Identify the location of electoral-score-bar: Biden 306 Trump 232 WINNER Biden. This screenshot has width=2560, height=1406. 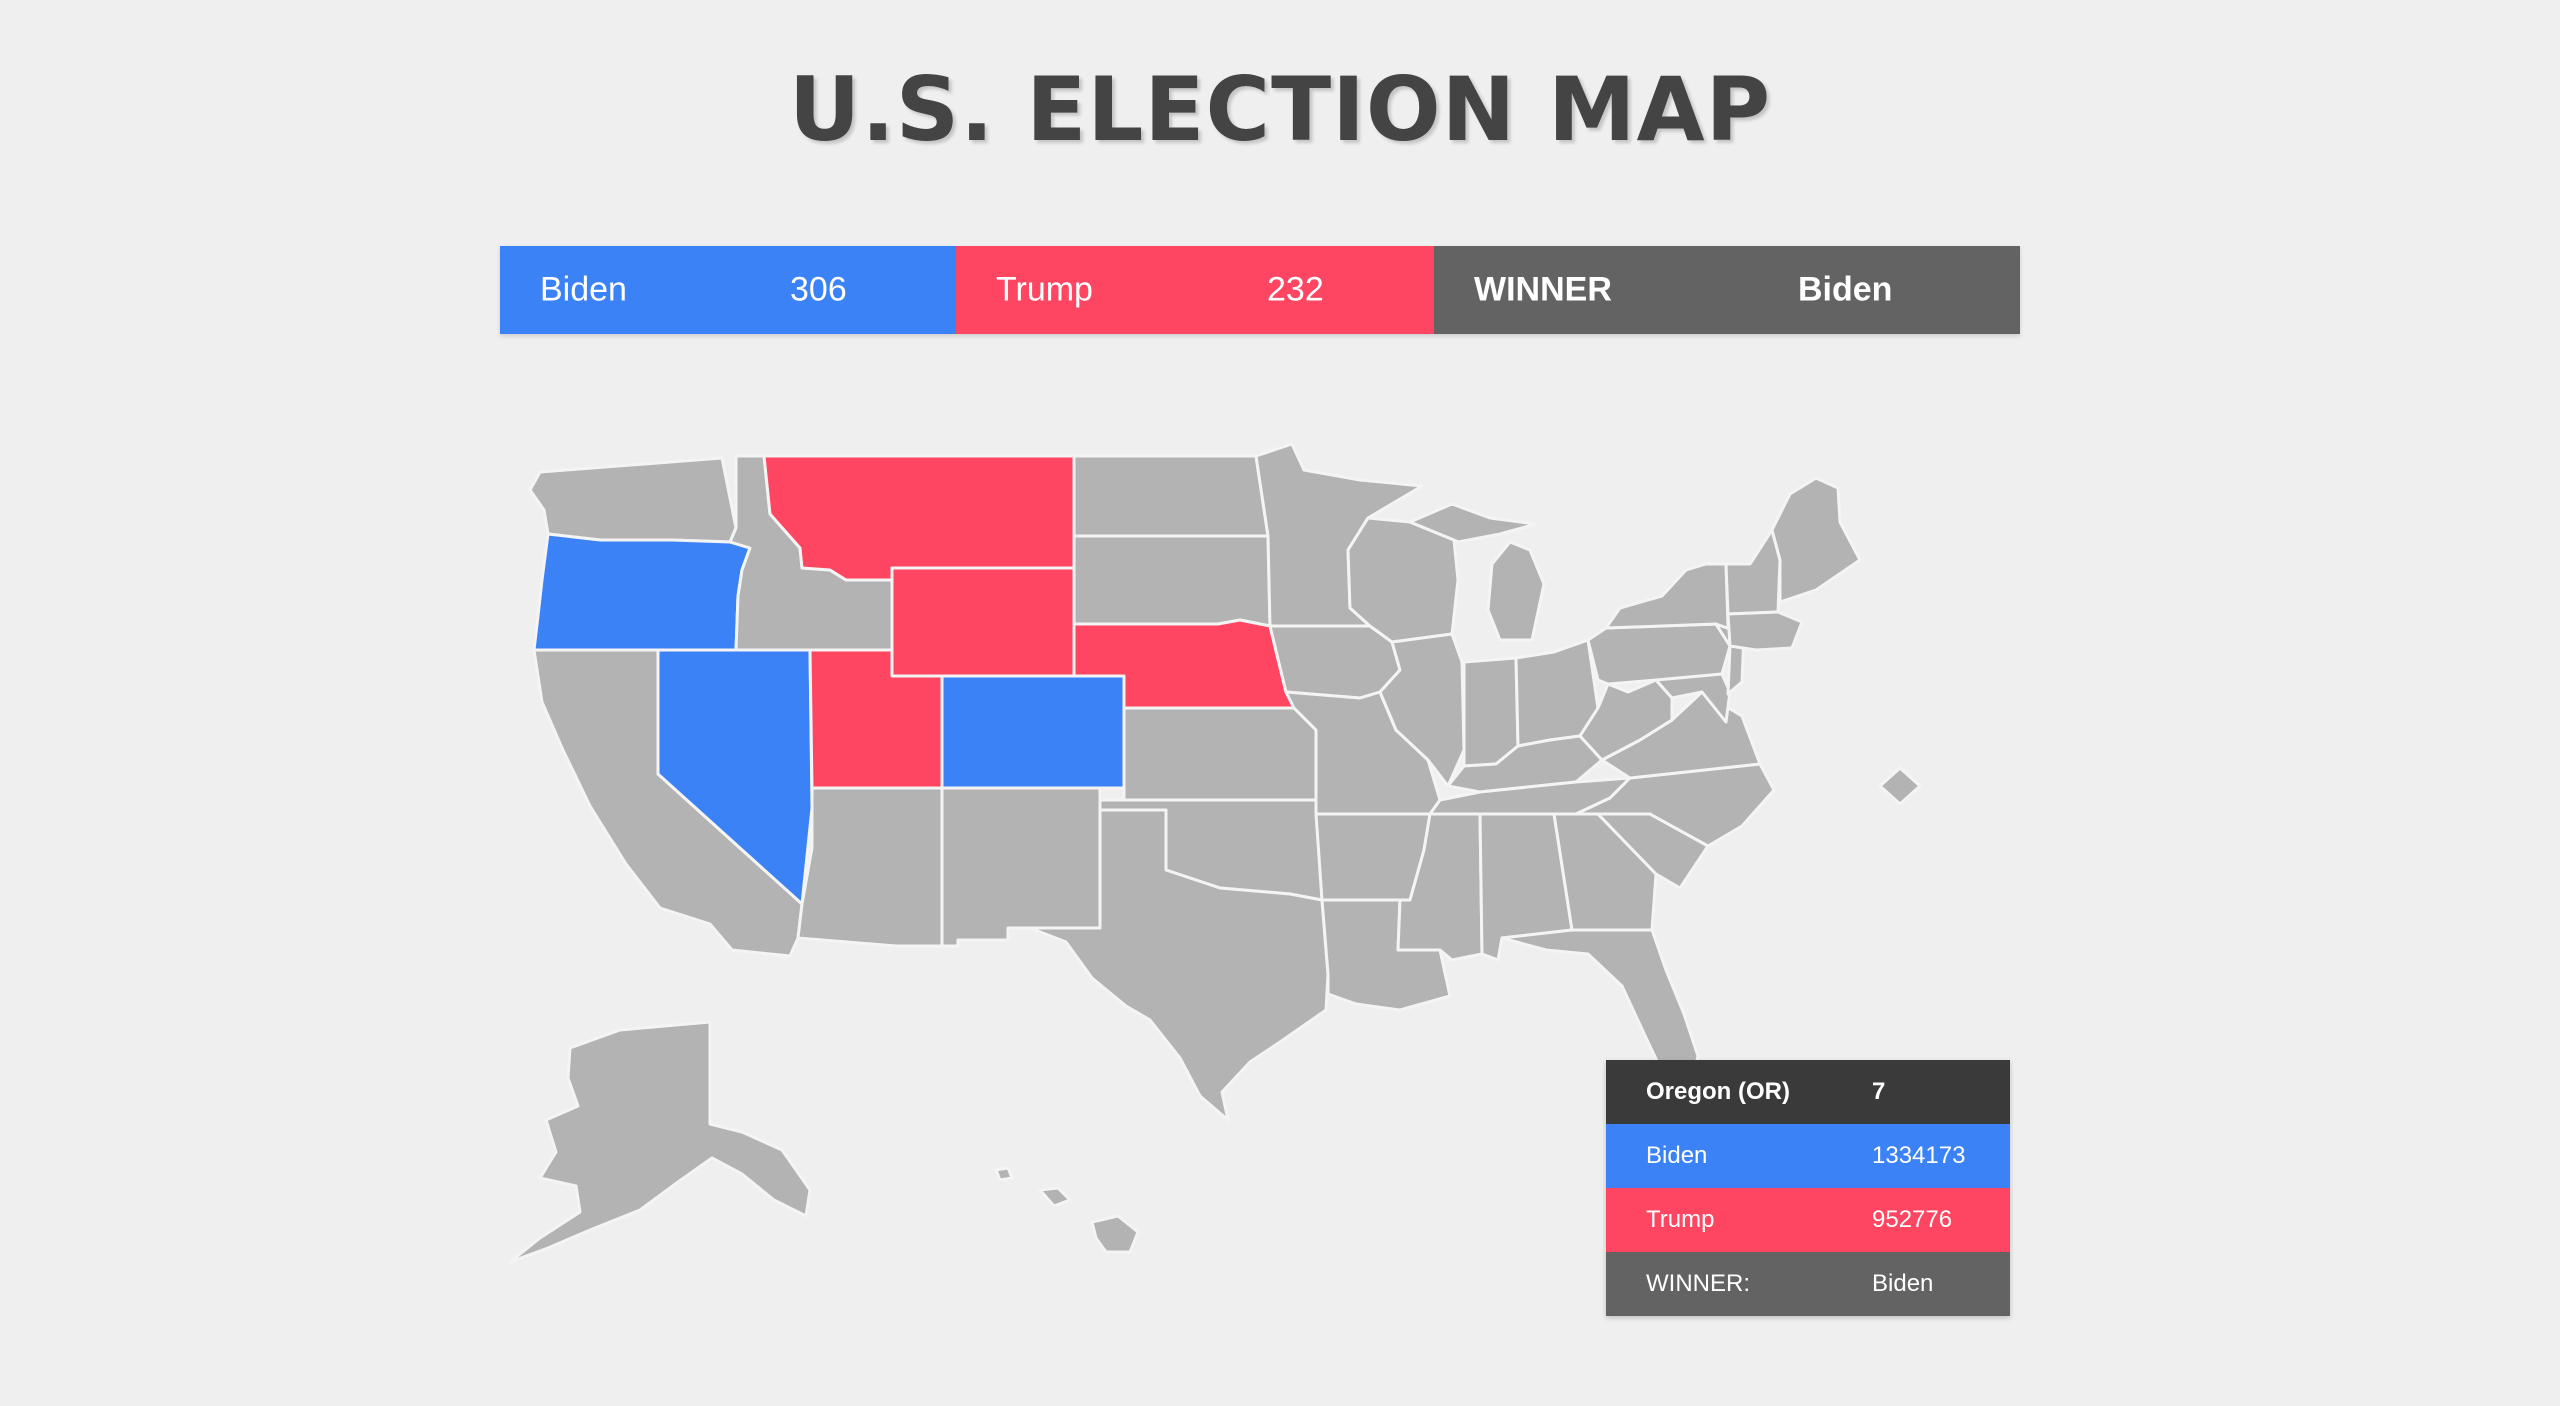
(1260, 290).